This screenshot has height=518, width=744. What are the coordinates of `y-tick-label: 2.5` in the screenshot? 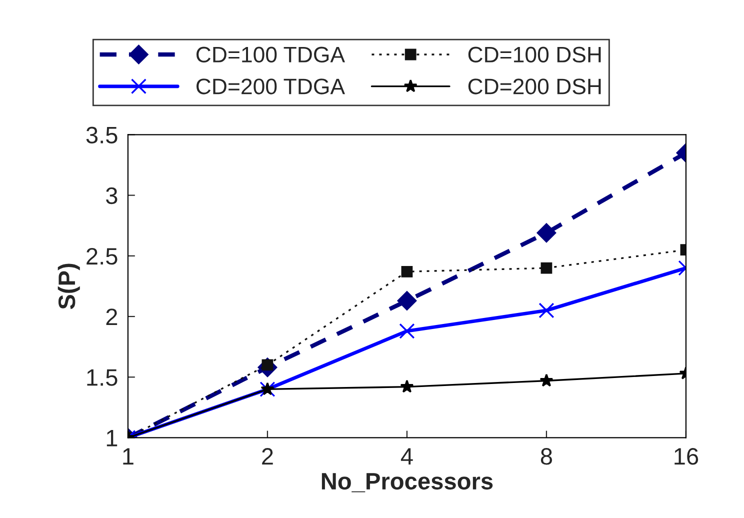 It's located at (102, 256).